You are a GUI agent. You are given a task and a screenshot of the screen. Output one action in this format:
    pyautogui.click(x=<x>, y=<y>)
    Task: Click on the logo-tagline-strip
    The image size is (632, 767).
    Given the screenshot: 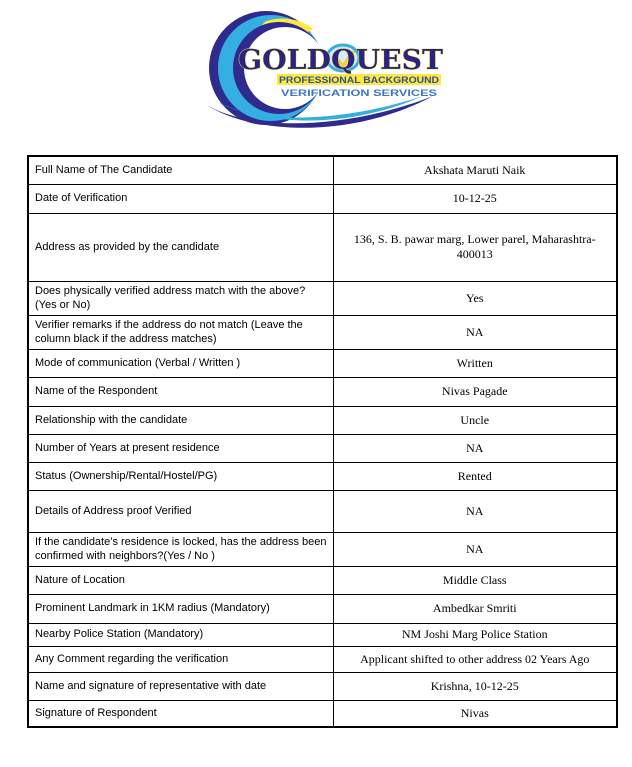 What is the action you would take?
    pyautogui.click(x=358, y=79)
    